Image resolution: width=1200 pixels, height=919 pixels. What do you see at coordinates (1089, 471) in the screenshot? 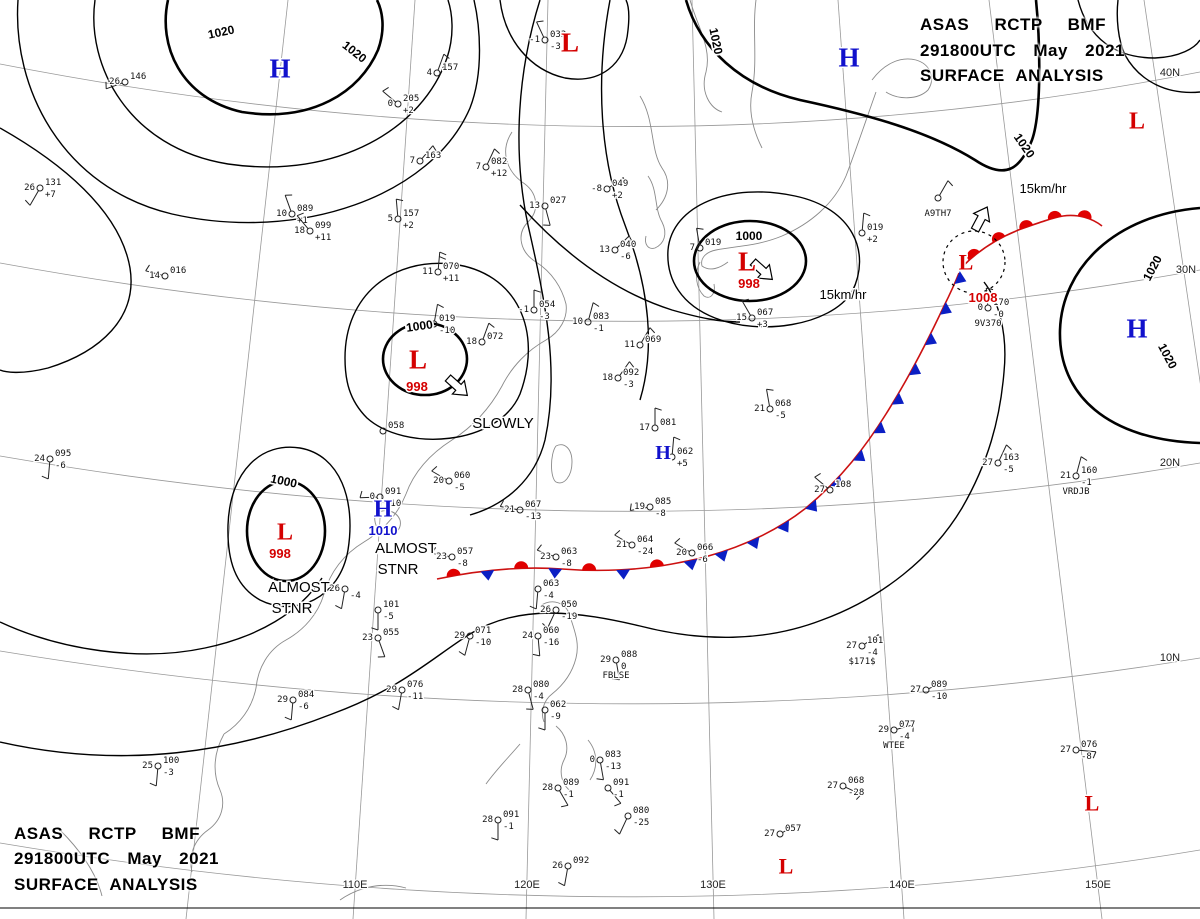
I see `station-pressure: 160` at bounding box center [1089, 471].